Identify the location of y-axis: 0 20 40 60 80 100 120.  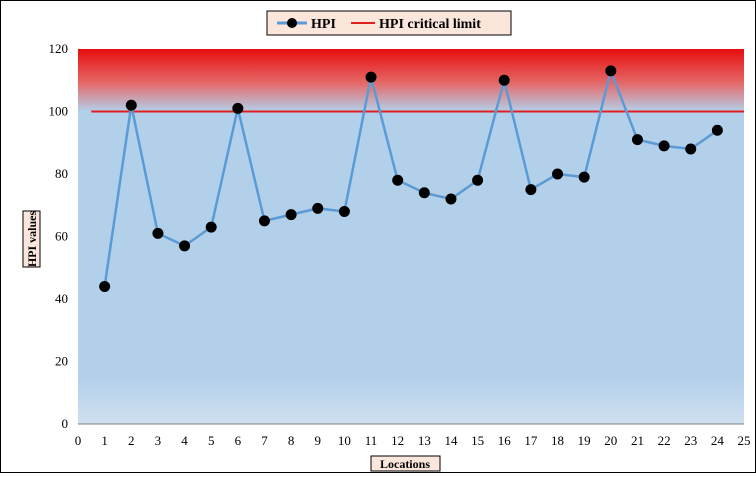
(59, 236).